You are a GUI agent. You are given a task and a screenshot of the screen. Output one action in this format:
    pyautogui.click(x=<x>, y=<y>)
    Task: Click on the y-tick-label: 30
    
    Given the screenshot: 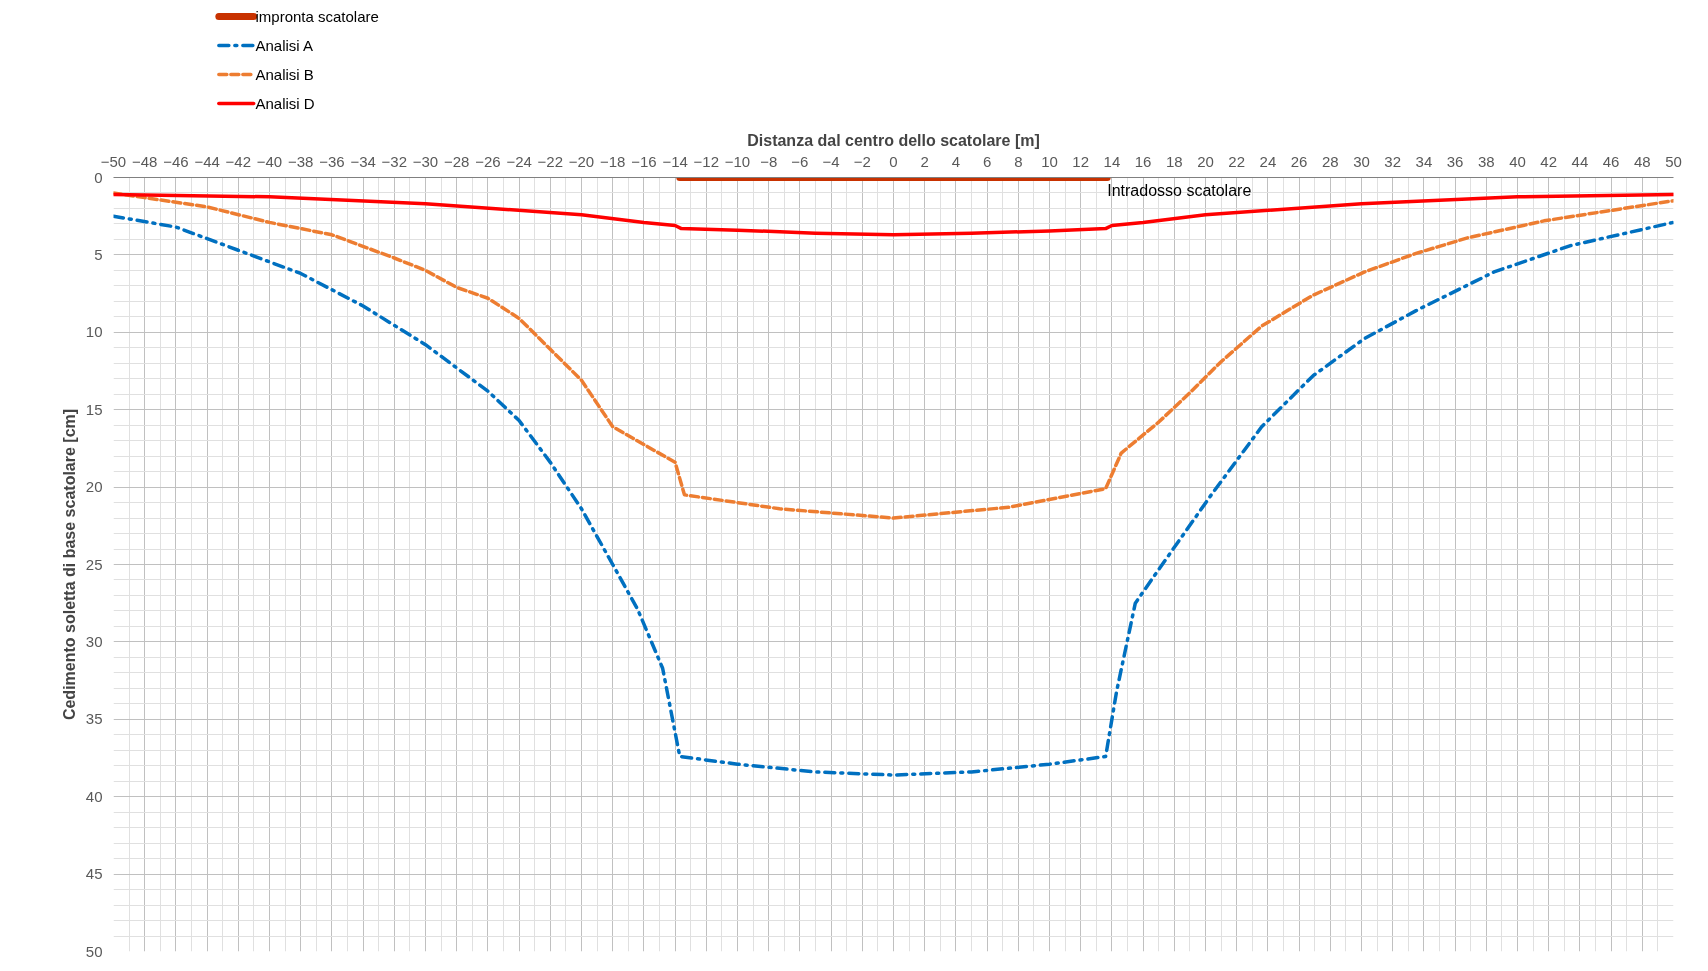 What is the action you would take?
    pyautogui.click(x=94, y=641)
    